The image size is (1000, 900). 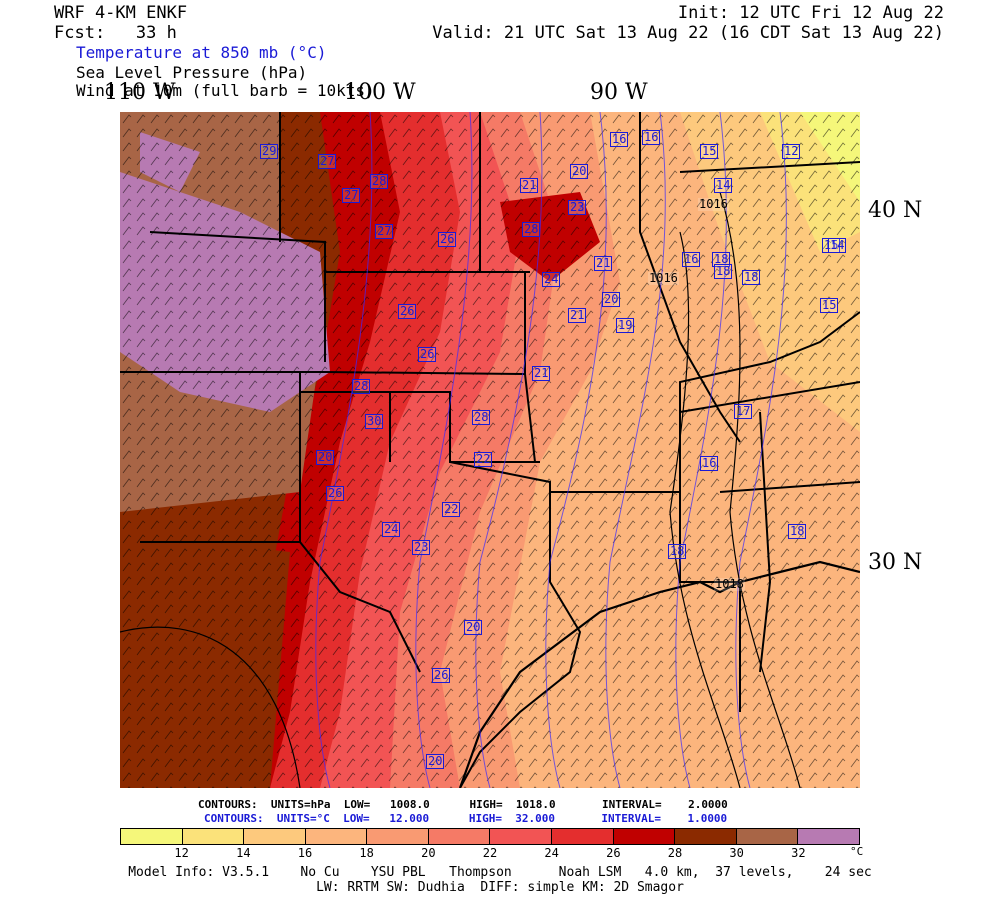 I want to click on color-bar, so click(x=490, y=836).